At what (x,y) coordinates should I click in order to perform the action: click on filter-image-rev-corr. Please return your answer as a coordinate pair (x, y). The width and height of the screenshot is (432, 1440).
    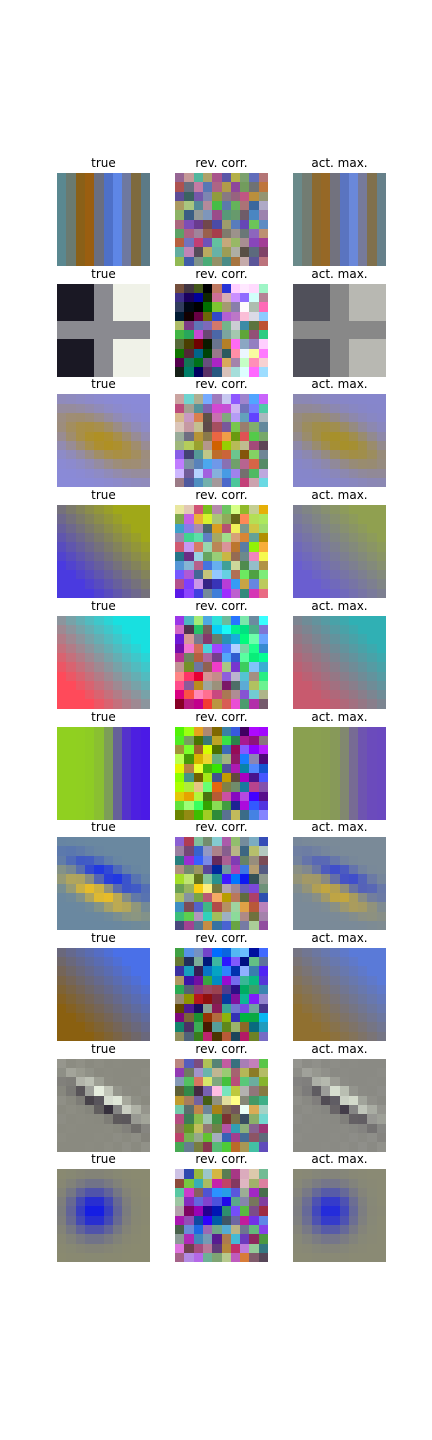
    Looking at the image, I should click on (221, 330).